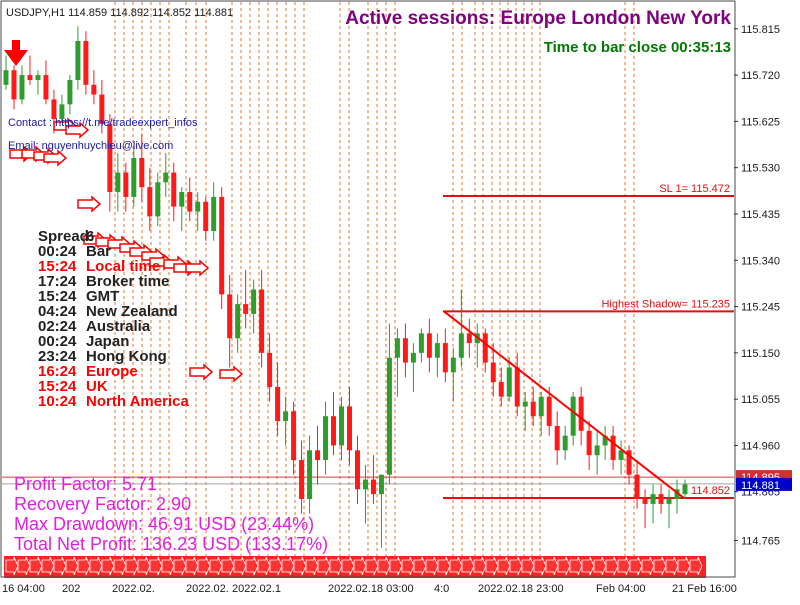 This screenshot has width=800, height=605. Describe the element at coordinates (710, 491) in the screenshot. I see `entry-level-label: 114.852` at that location.